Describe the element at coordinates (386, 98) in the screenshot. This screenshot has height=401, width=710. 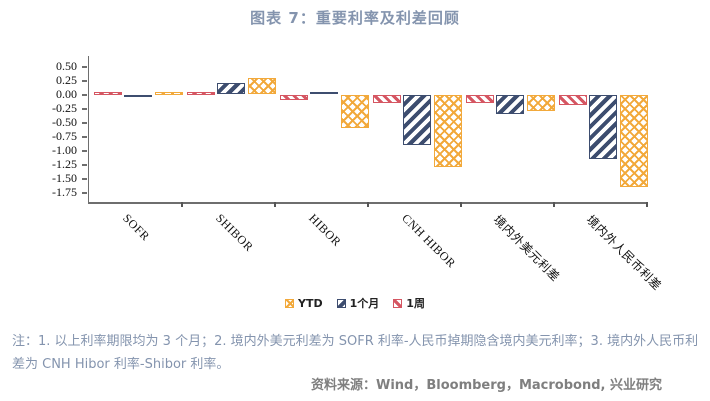
I see `bar-1周-CNH HIBOR` at that location.